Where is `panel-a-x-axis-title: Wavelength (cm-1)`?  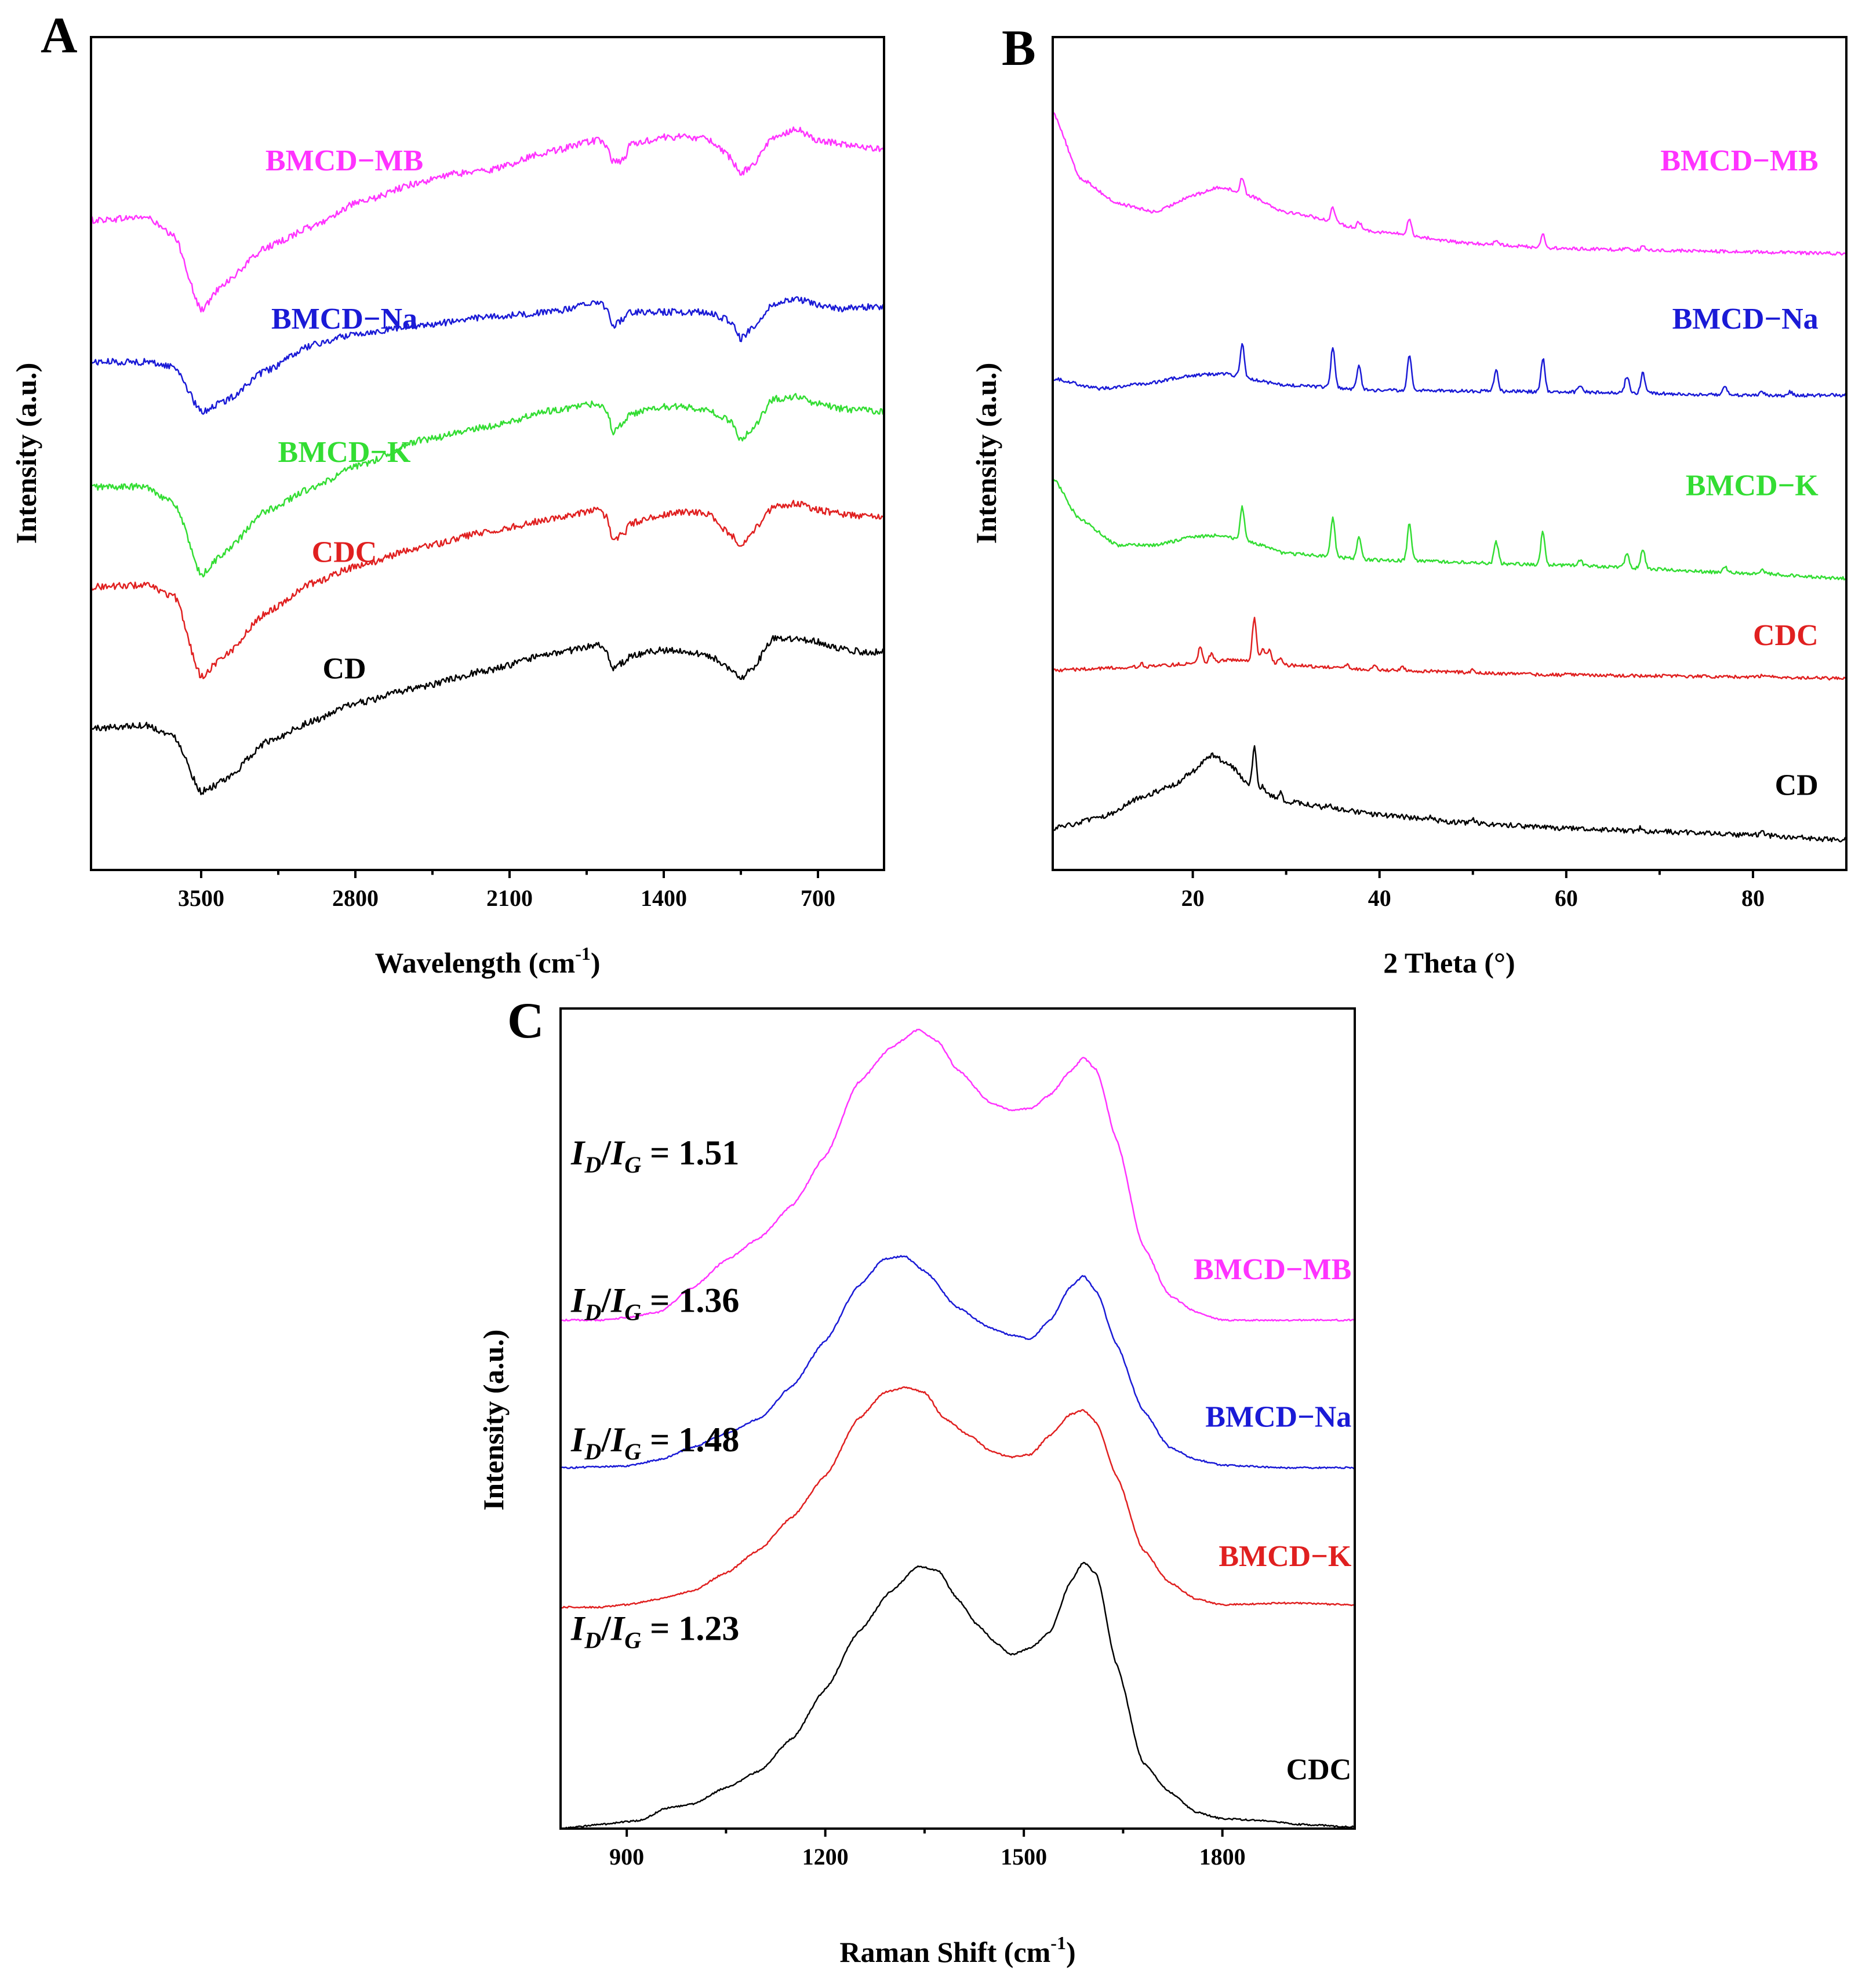
panel-a-x-axis-title: Wavelength (cm-1) is located at coordinates (487, 961).